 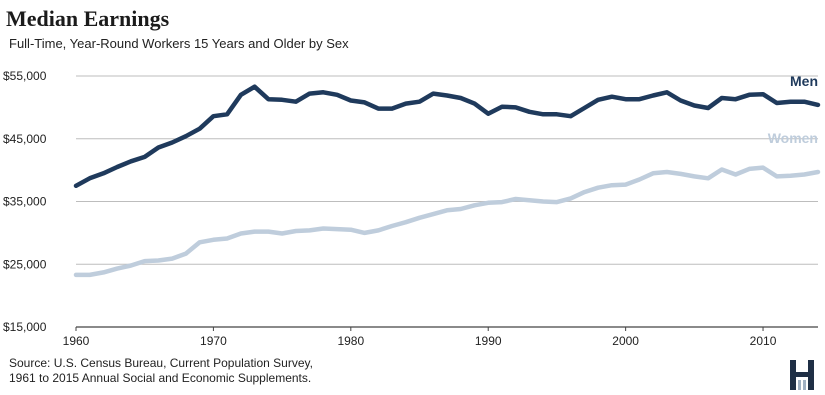 What do you see at coordinates (88, 18) in the screenshot?
I see `chart-title: Median Earnings` at bounding box center [88, 18].